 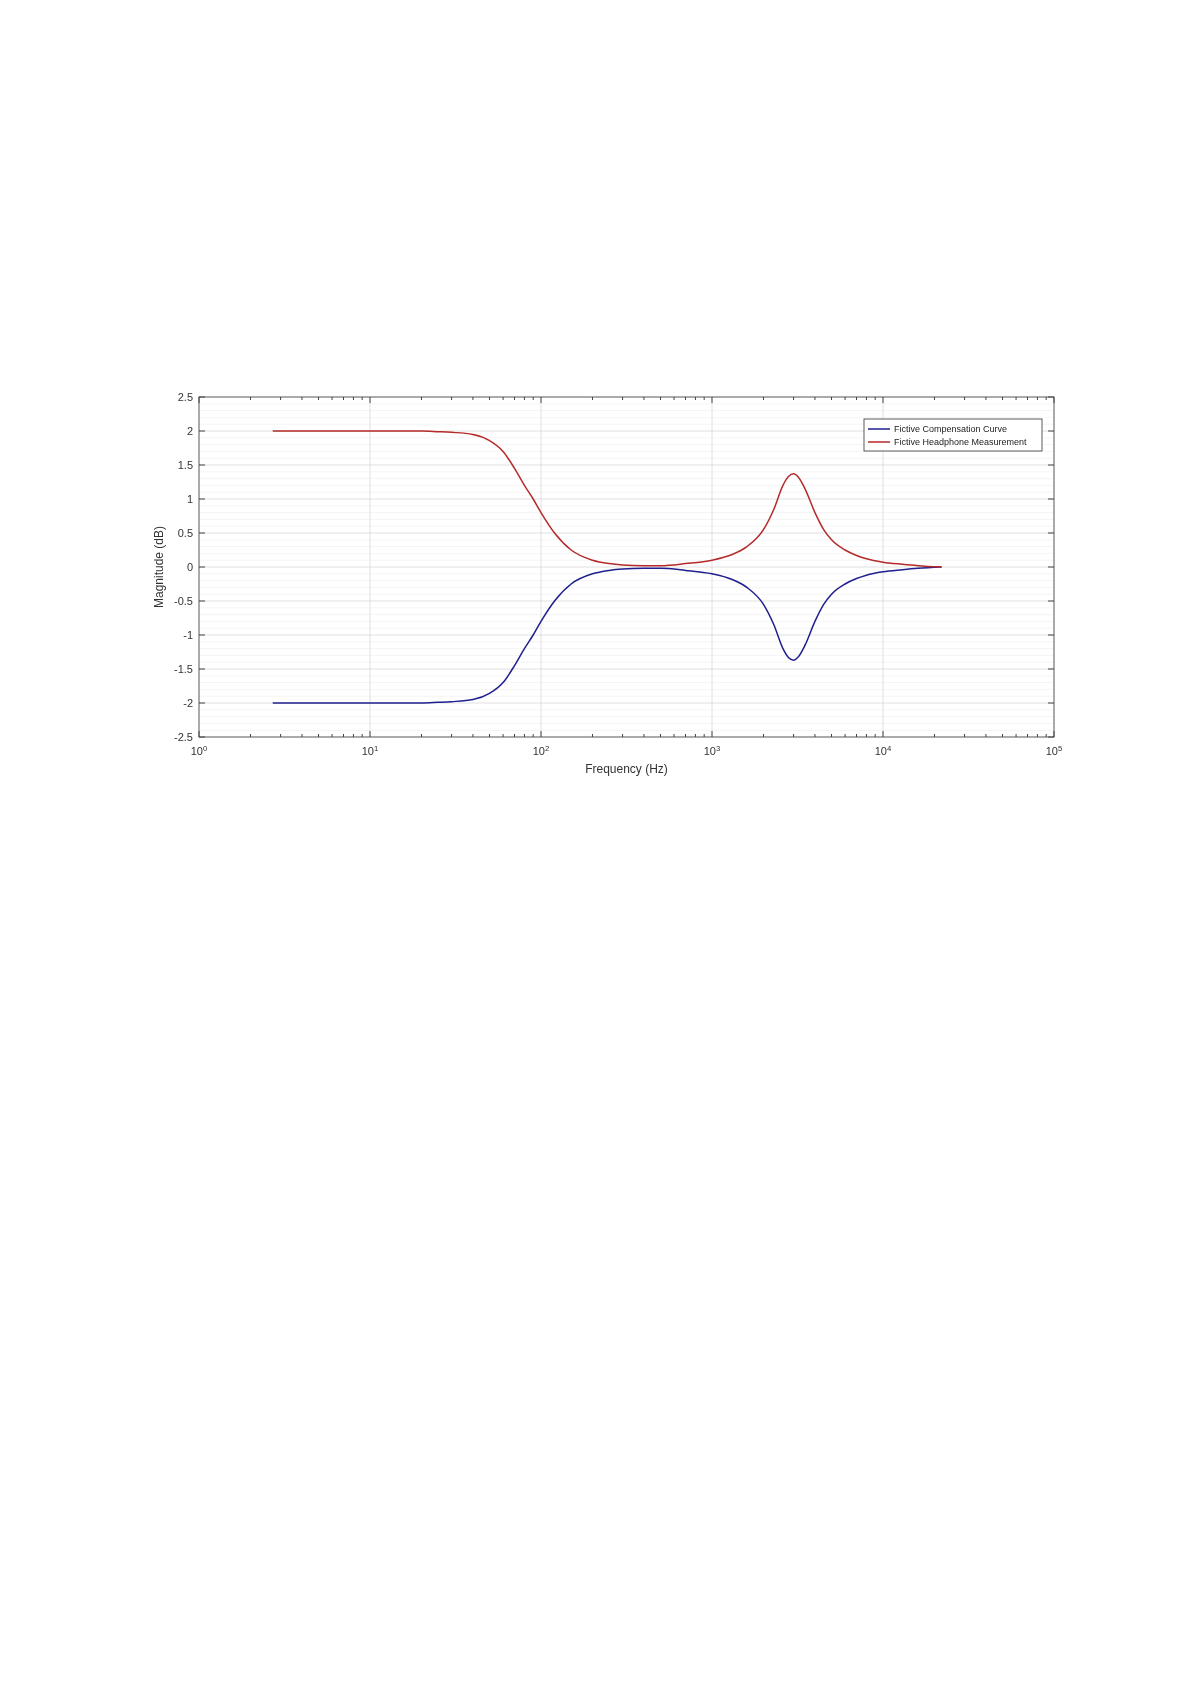 What do you see at coordinates (188, 702) in the screenshot?
I see `y-tick-label: -2` at bounding box center [188, 702].